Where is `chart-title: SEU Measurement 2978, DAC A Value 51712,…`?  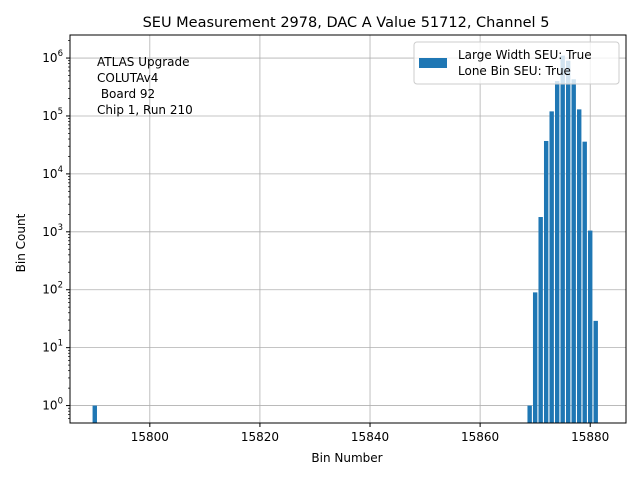
chart-title: SEU Measurement 2978, DAC A Value 51712,… is located at coordinates (346, 23).